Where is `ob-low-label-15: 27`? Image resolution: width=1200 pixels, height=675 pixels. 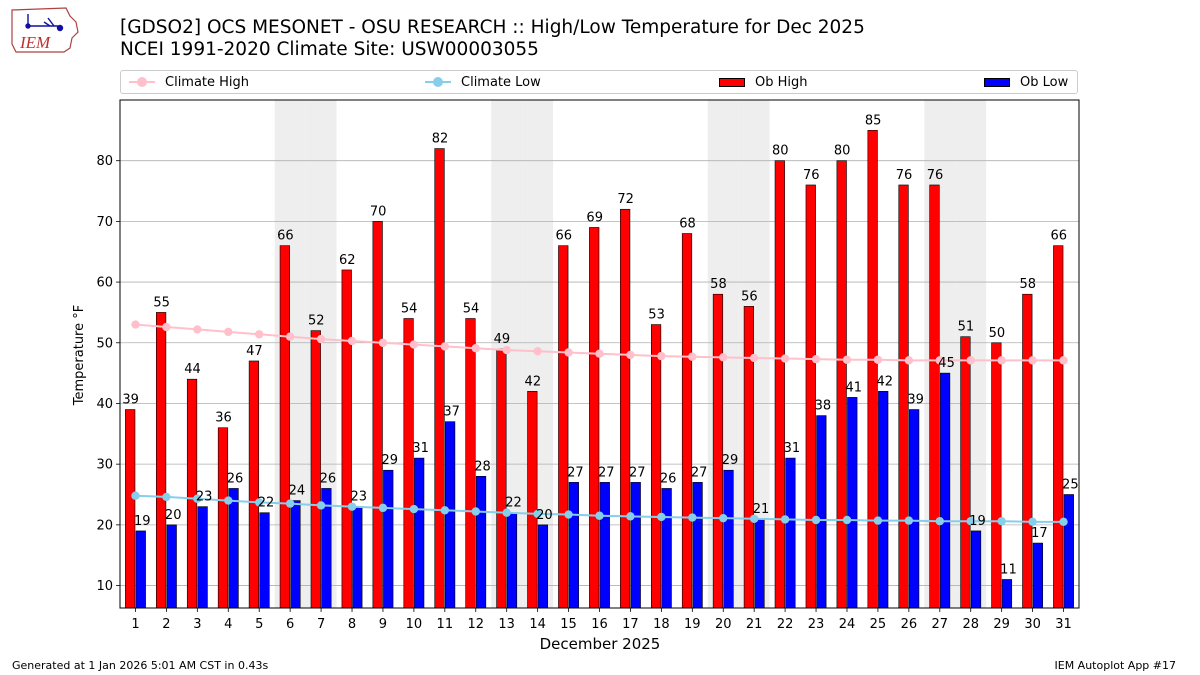
ob-low-label-15: 27 is located at coordinates (575, 472).